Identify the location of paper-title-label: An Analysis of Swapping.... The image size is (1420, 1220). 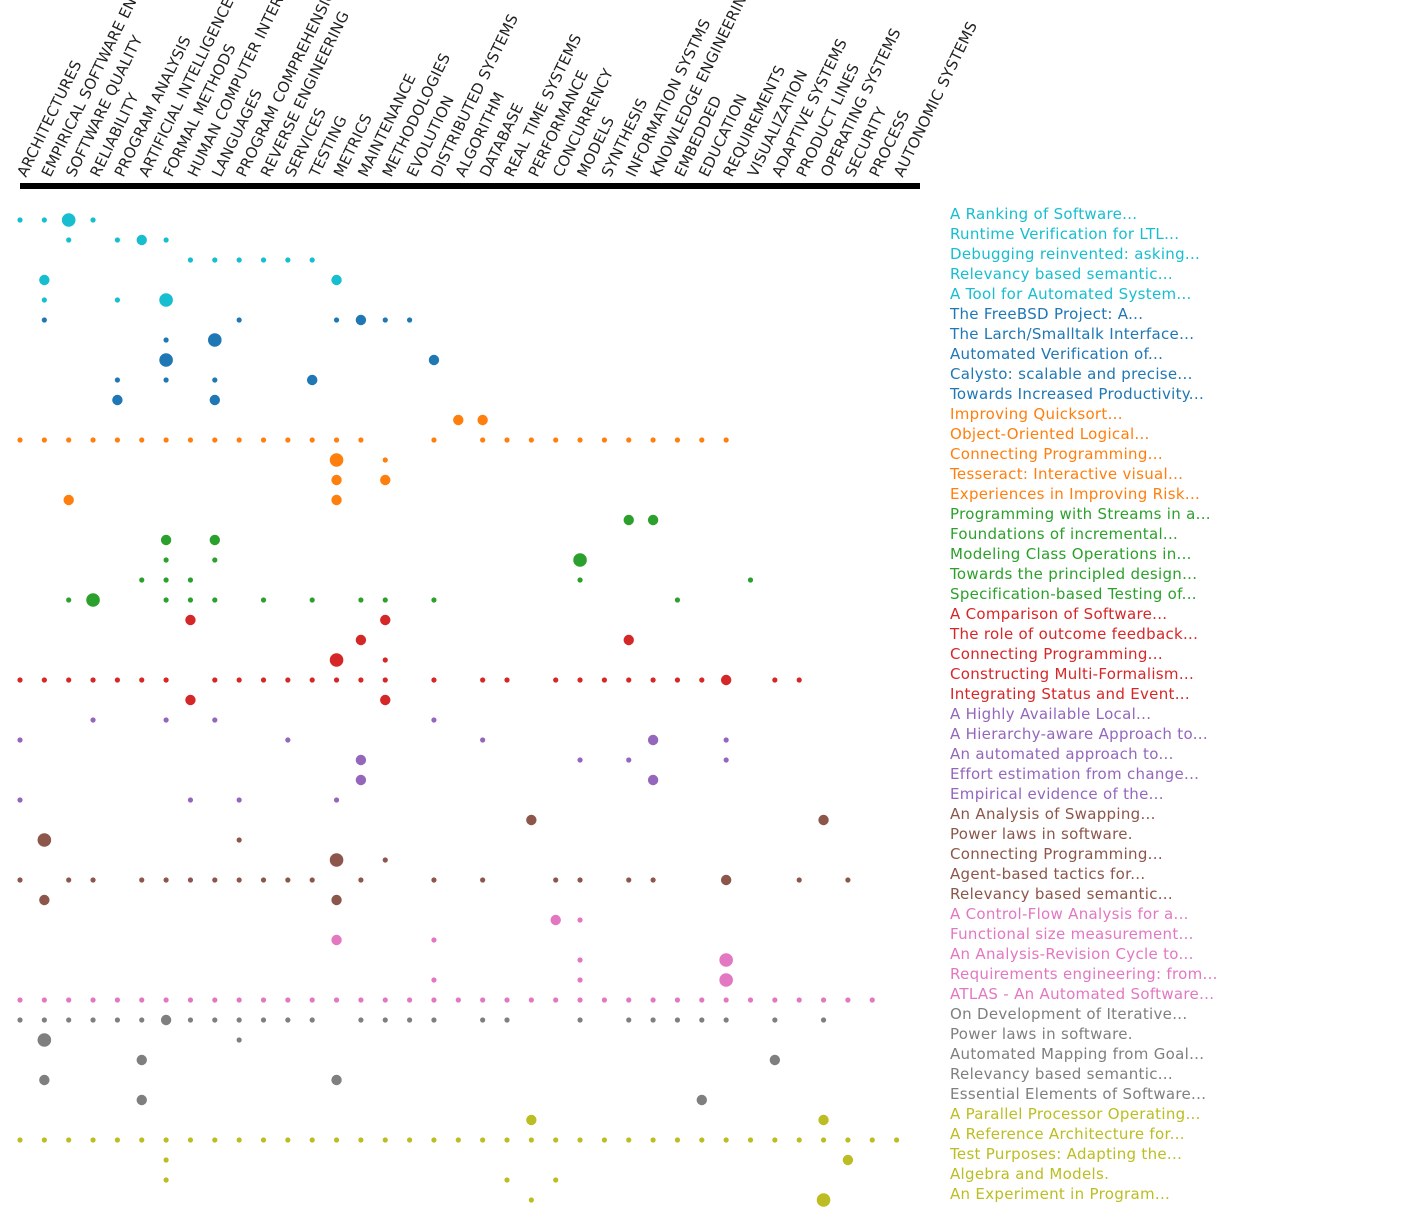
(1053, 814).